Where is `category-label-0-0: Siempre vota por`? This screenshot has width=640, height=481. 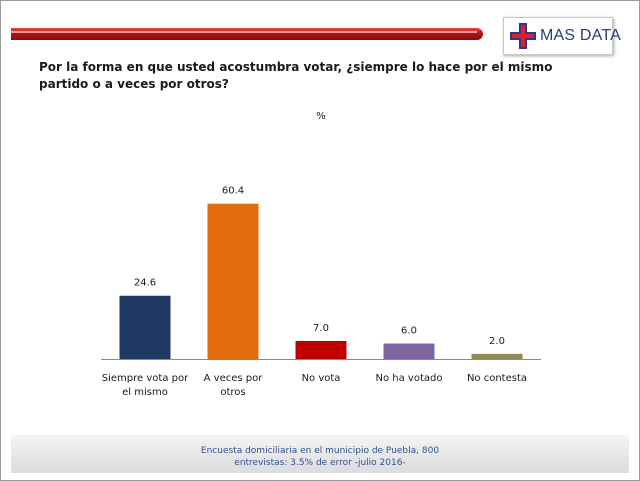
category-label-0-0: Siempre vota por is located at coordinates (145, 378).